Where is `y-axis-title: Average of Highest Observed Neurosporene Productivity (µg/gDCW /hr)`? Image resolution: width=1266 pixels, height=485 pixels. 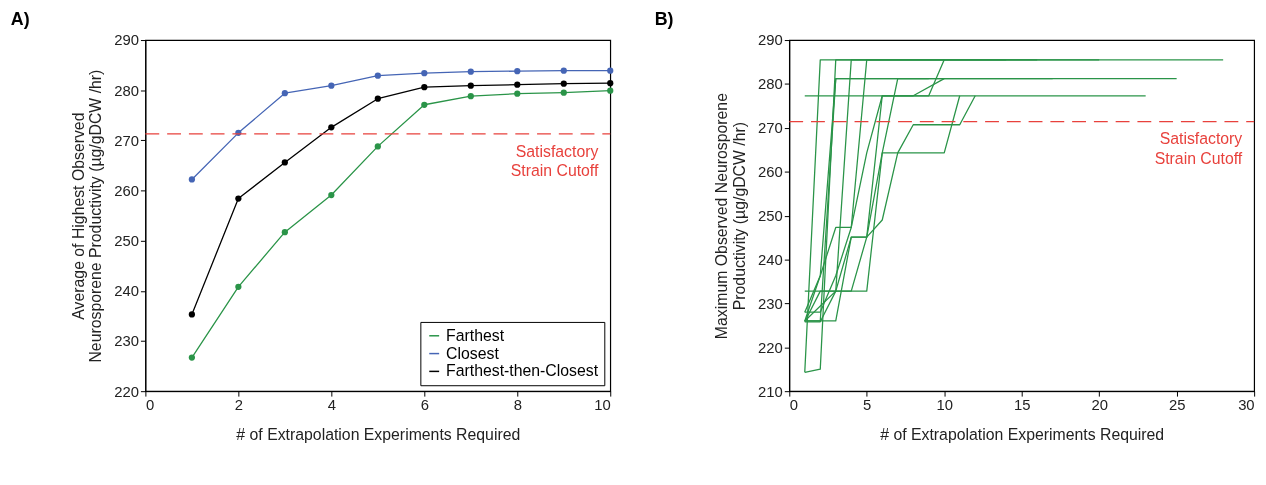 y-axis-title: Average of Highest Observed Neurosporene Productivity (µg/gDCW /hr) is located at coordinates (87, 216).